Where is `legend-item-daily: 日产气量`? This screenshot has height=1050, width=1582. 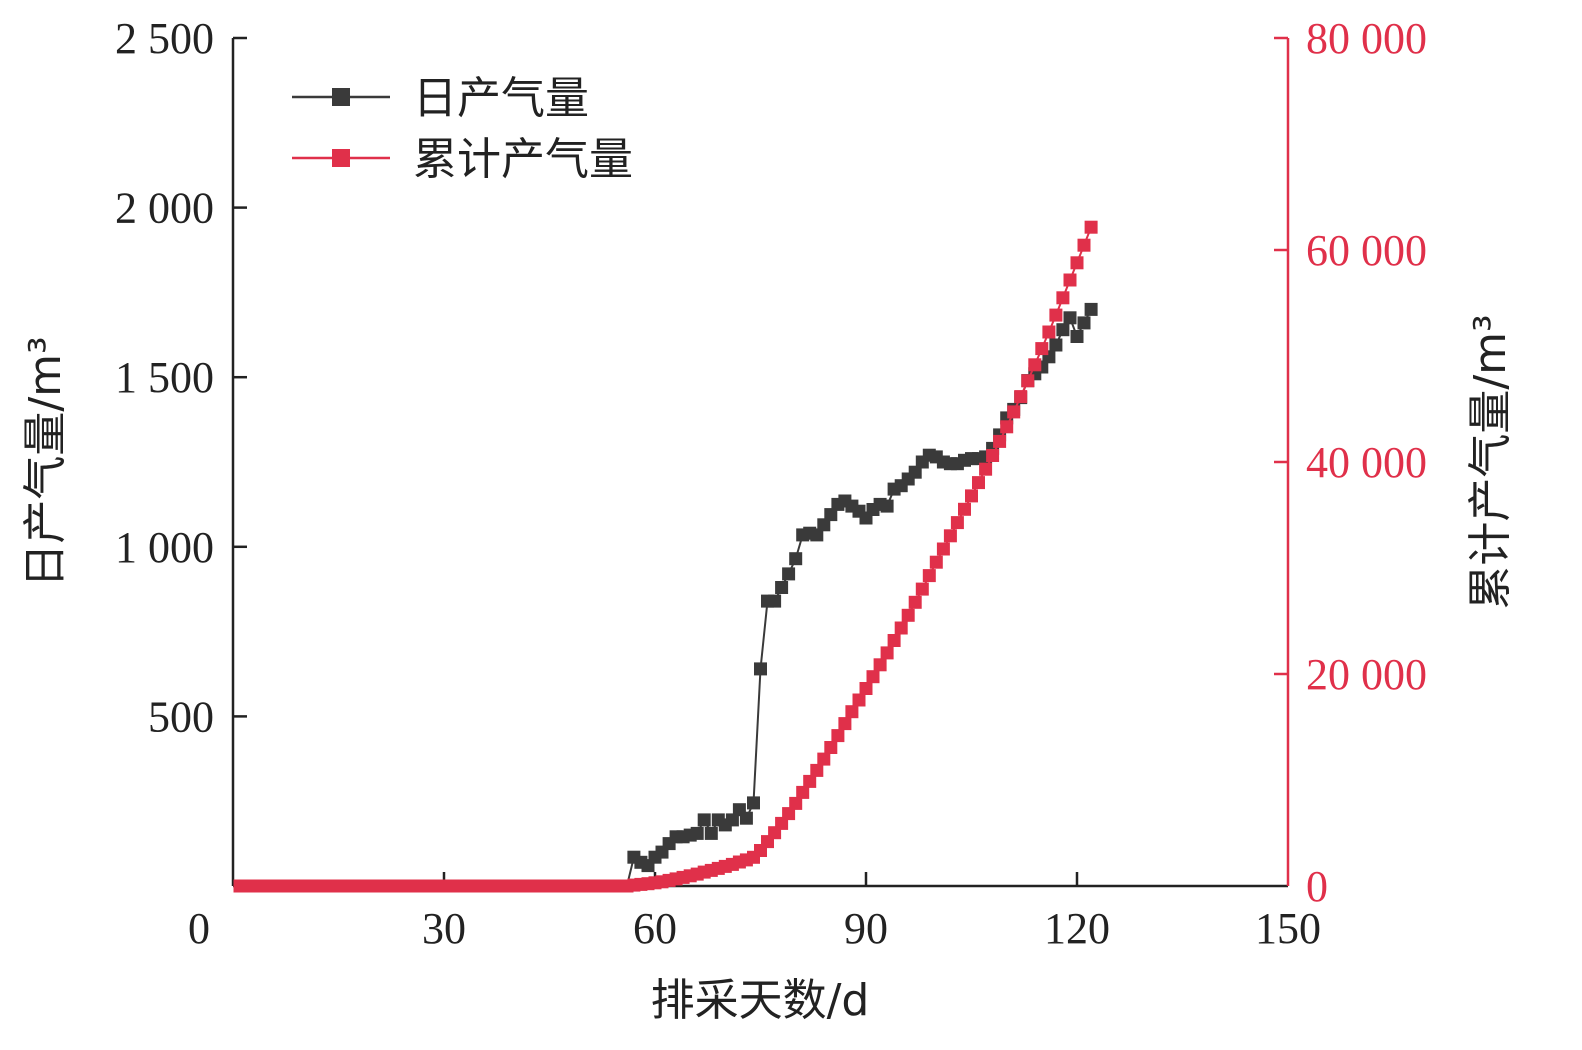
legend-item-daily: 日产气量 is located at coordinates (440, 98).